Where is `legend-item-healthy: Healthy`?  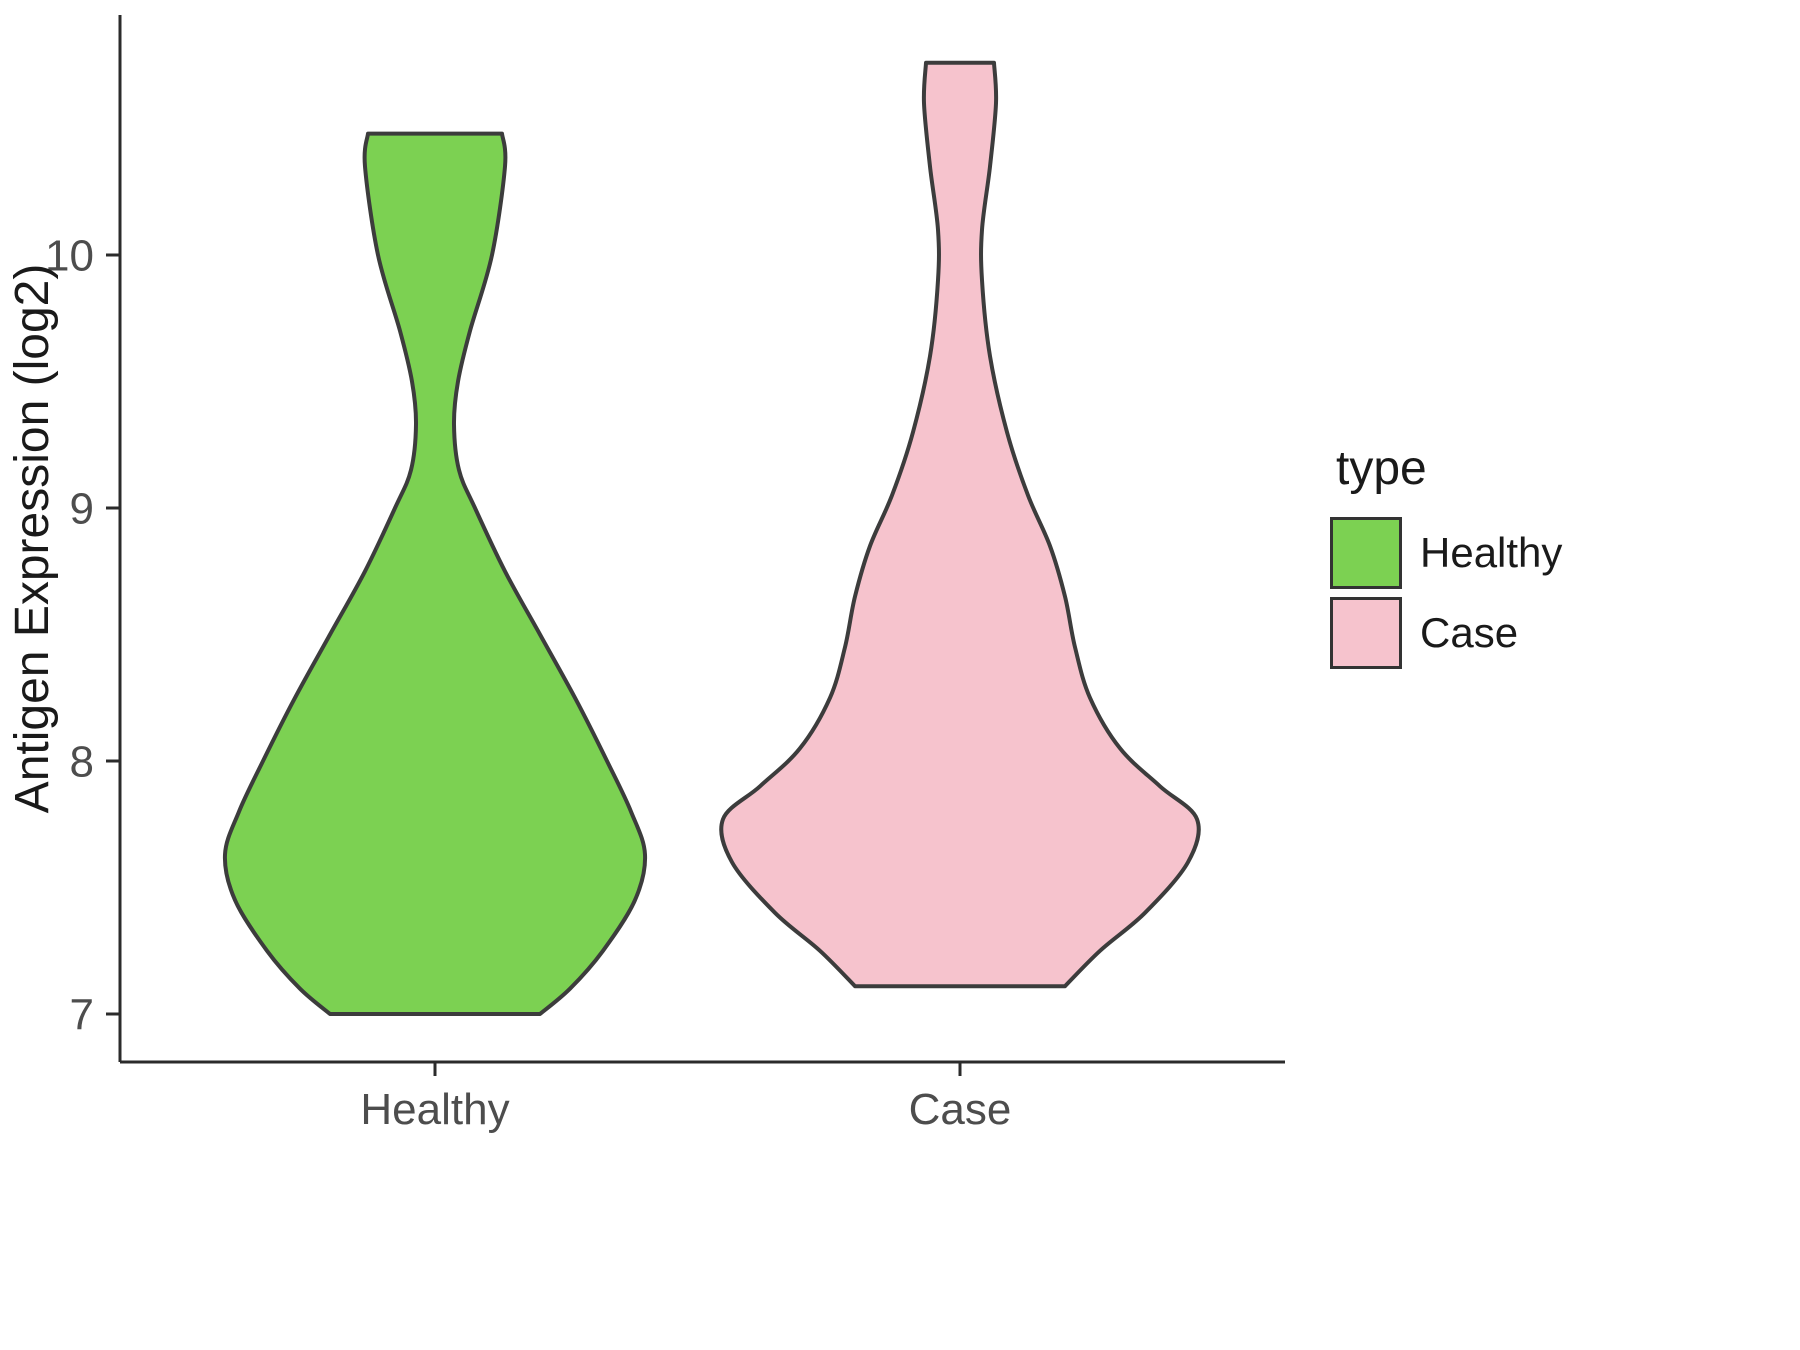 legend-item-healthy: Healthy is located at coordinates (1446, 553).